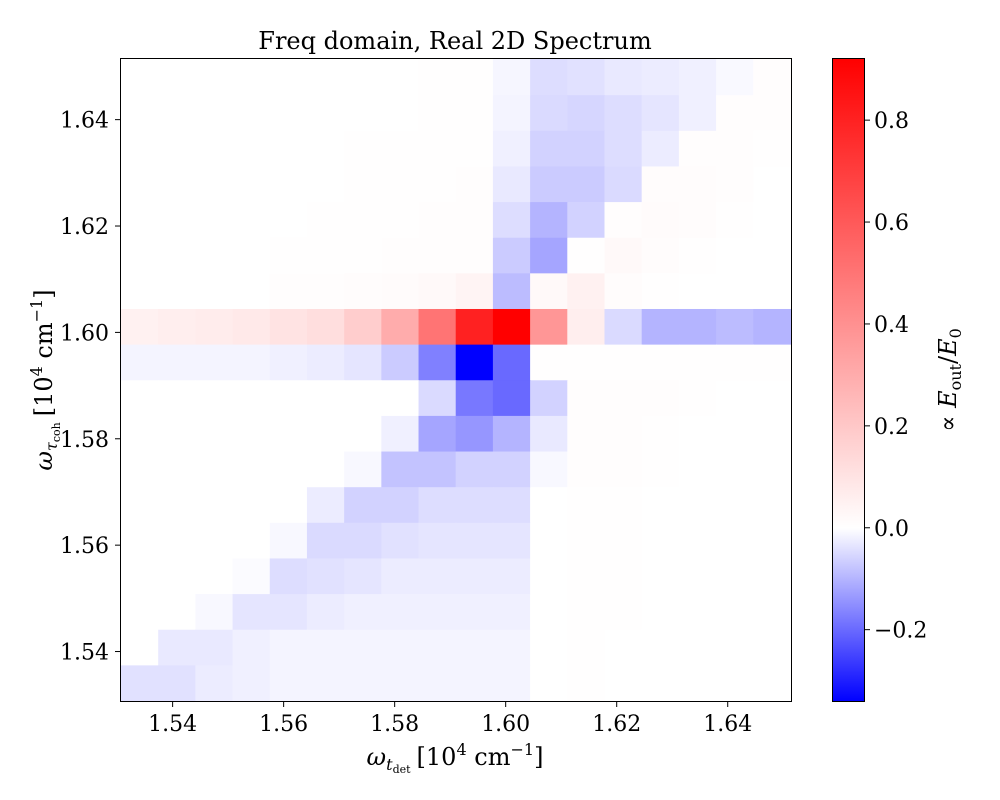  What do you see at coordinates (450, 719) in the screenshot?
I see `x-axis-ticks: 1.54 1.56 1.58 1.60 1.62 1.64` at bounding box center [450, 719].